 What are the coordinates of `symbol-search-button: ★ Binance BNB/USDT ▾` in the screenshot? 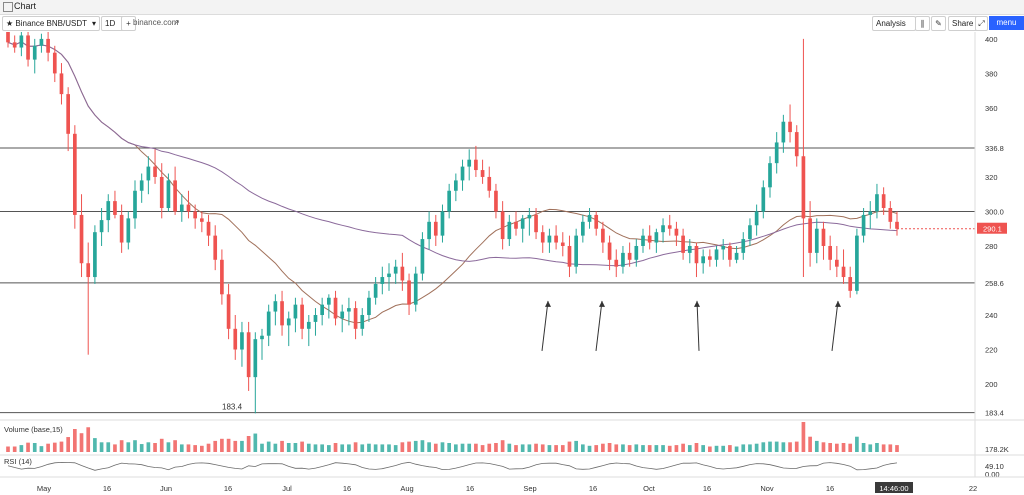 It's located at (51, 23).